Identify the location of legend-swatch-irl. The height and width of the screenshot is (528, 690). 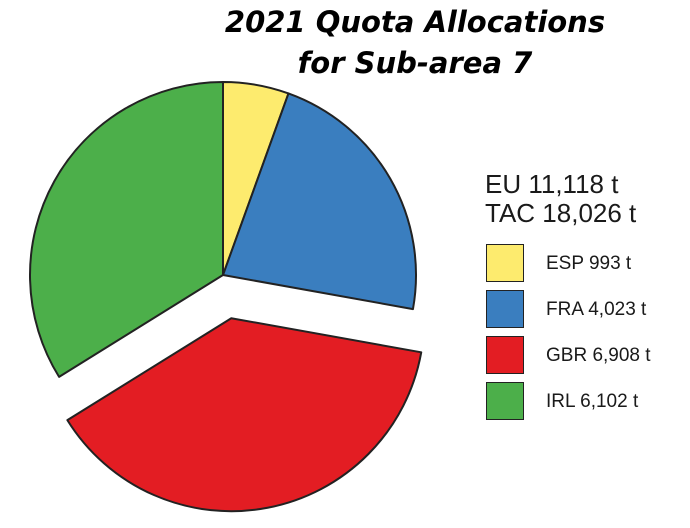
(505, 401).